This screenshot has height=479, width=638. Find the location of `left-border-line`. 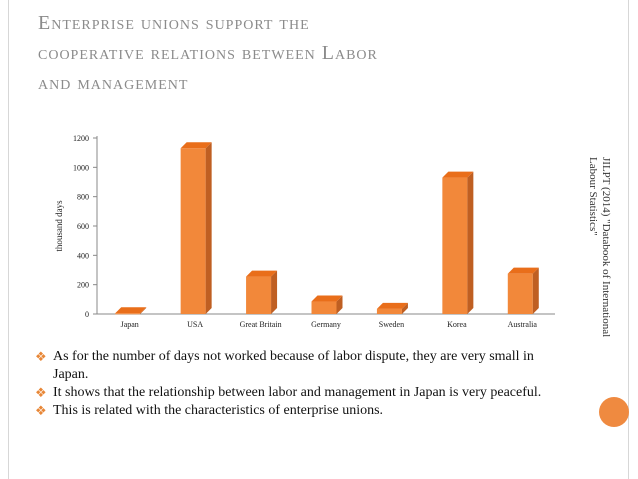

left-border-line is located at coordinates (8, 239).